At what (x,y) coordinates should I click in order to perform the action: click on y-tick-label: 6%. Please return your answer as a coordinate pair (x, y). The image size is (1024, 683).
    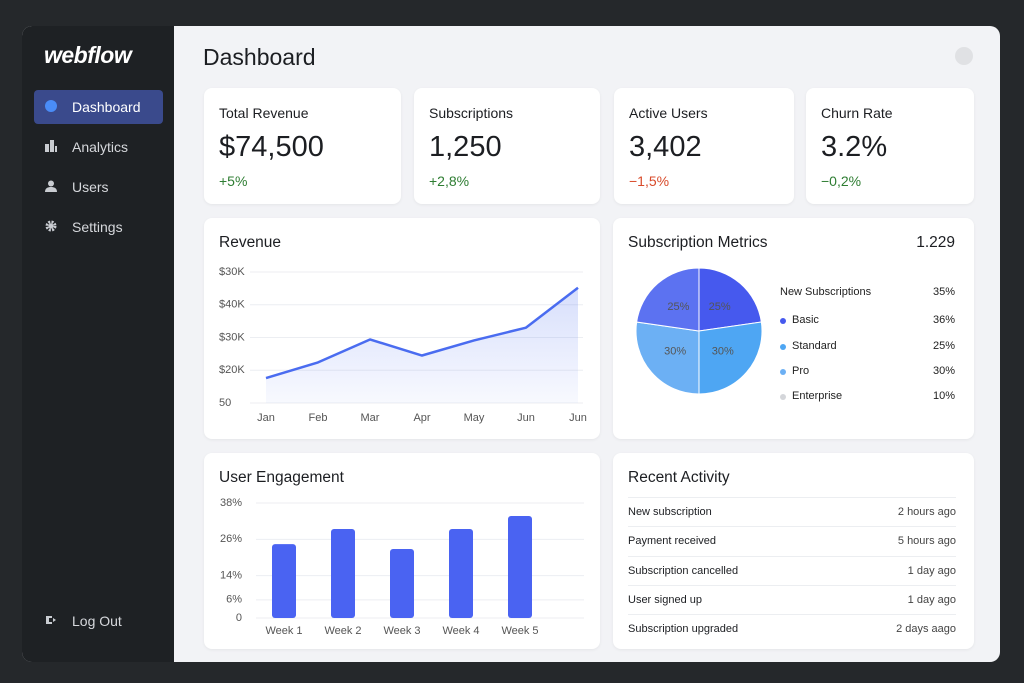
    Looking at the image, I should click on (234, 600).